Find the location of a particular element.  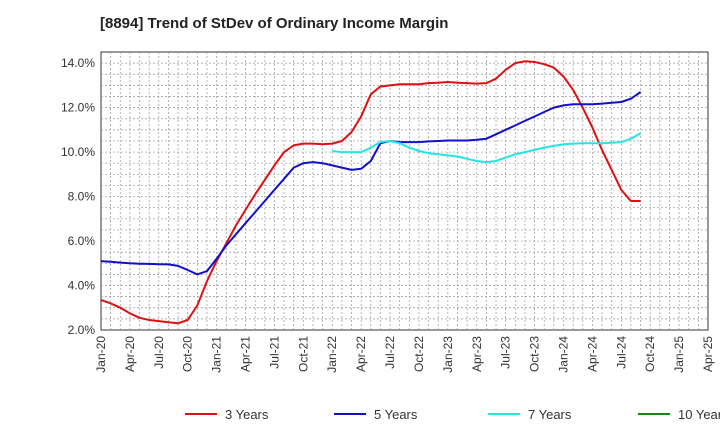

legend-label: 3 Years is located at coordinates (247, 414).